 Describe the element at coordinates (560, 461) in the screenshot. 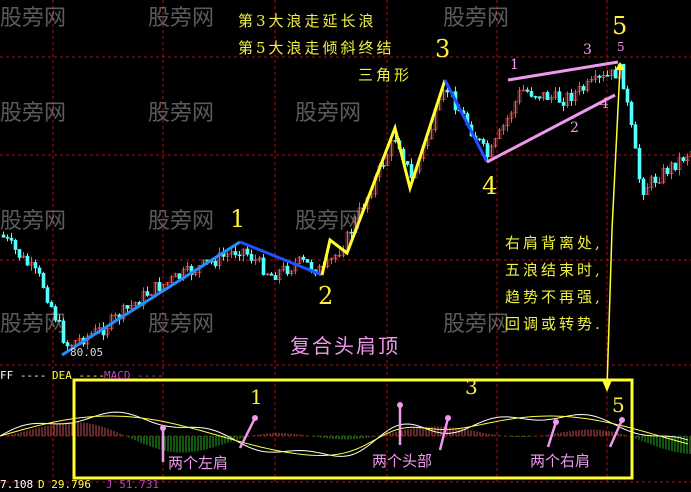

I see `annotation-right-shoulders: 两个右肩` at that location.